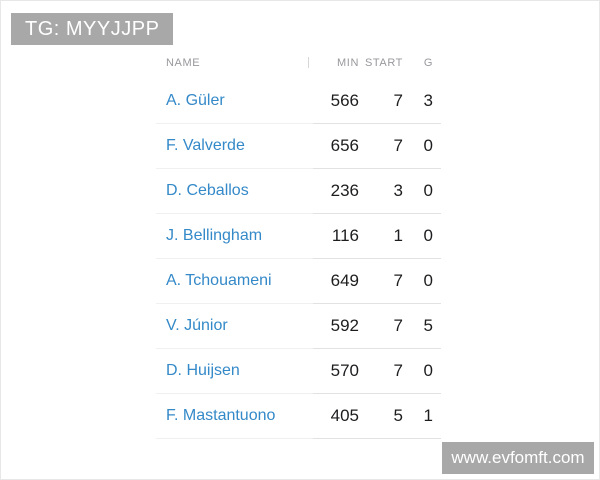 This screenshot has height=480, width=600. I want to click on table-row: J. Bellingham 116 1 0, so click(298, 236).